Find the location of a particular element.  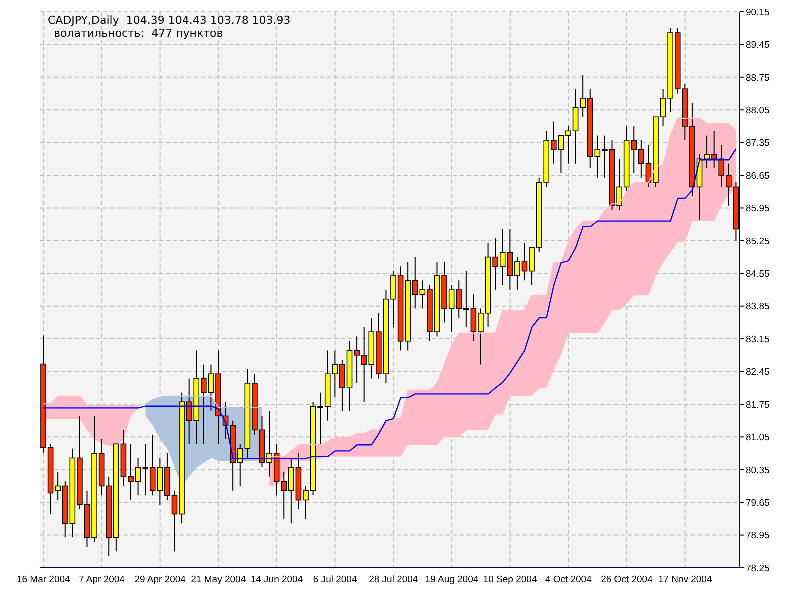

x-tick-label: 4 Oct 2004 is located at coordinates (568, 580).